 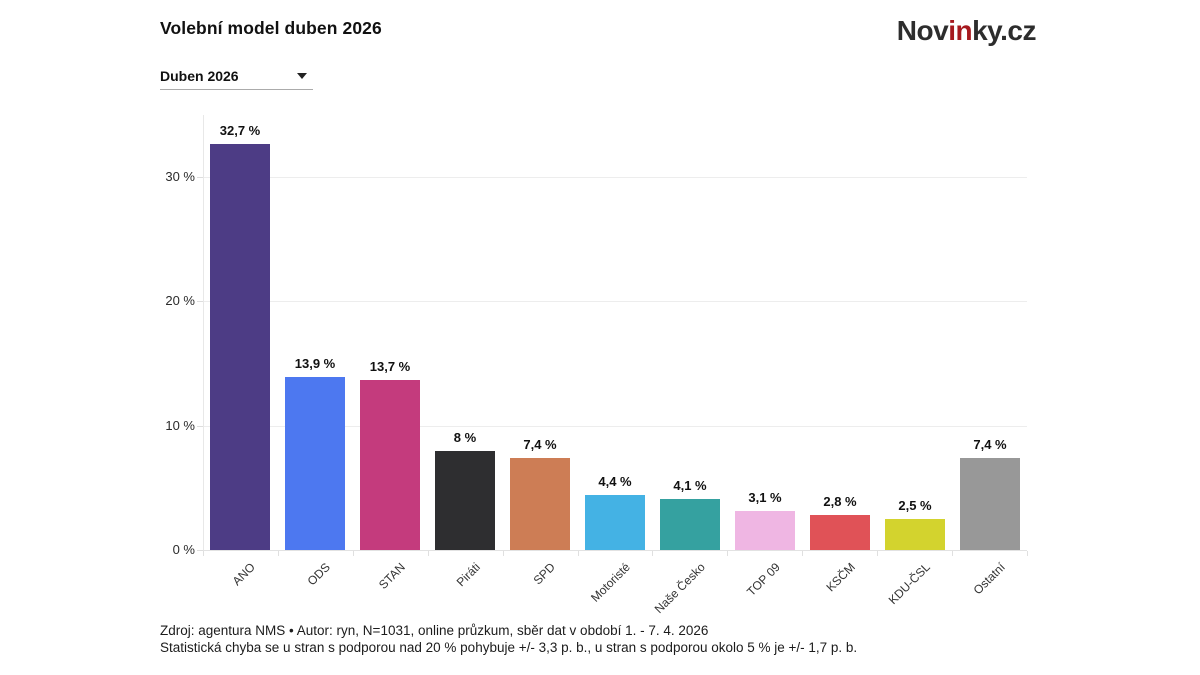 What do you see at coordinates (315, 363) in the screenshot?
I see `bar-value-label: 13,9 %` at bounding box center [315, 363].